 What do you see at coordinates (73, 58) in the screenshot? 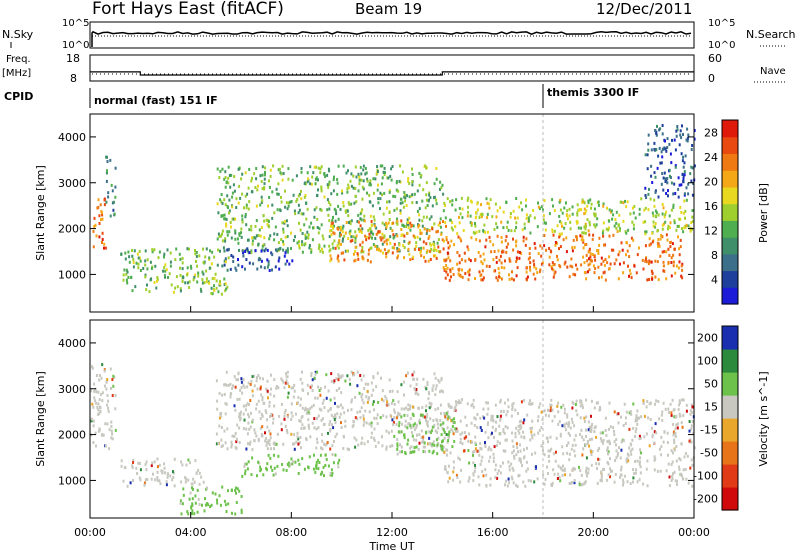
I see `freq-tick-top: 18` at bounding box center [73, 58].